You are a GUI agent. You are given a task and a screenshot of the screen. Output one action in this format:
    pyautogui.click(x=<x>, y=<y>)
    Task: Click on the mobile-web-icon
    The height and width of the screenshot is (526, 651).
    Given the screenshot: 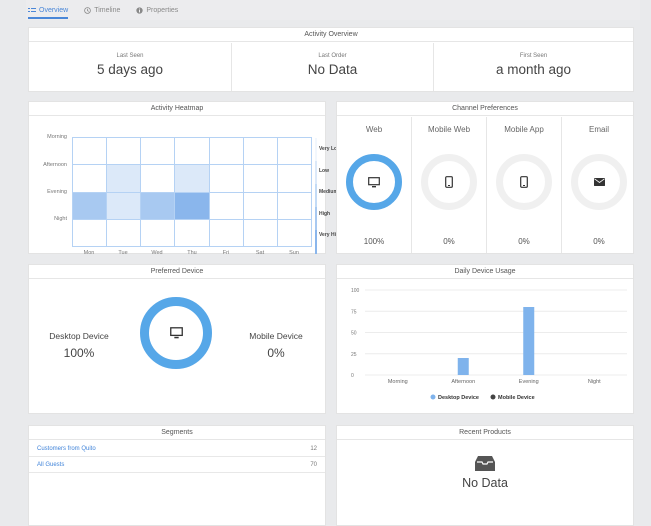 What is the action you would take?
    pyautogui.click(x=449, y=182)
    